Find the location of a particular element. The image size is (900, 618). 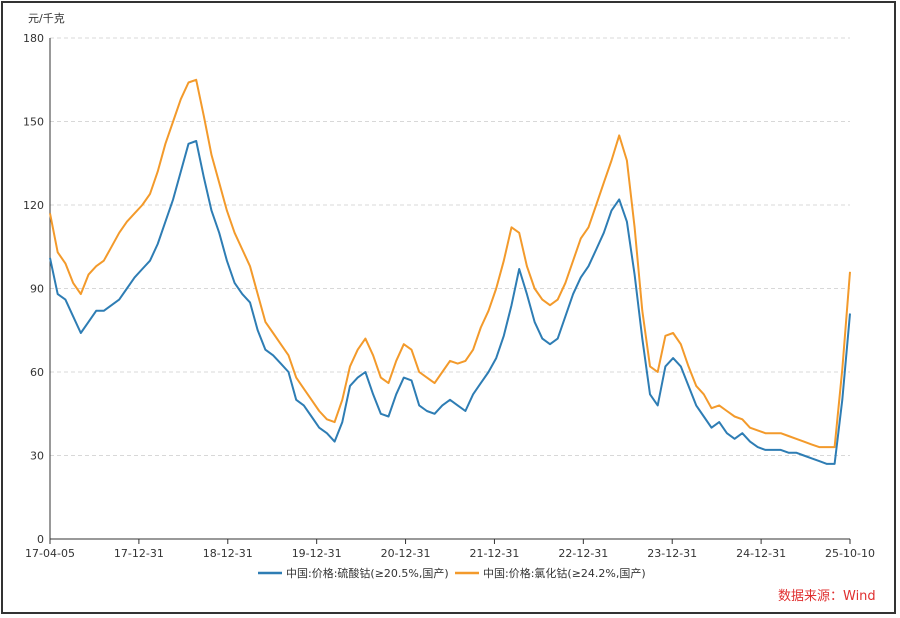

y-tick-labels: 0 30 60 90 120 150 180 is located at coordinates (33, 289).